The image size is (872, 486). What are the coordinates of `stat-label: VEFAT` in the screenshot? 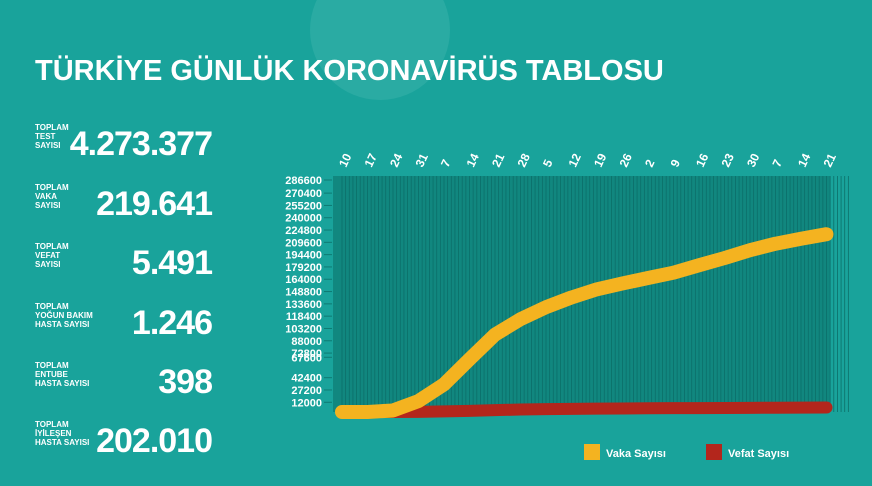 It's located at (47, 255).